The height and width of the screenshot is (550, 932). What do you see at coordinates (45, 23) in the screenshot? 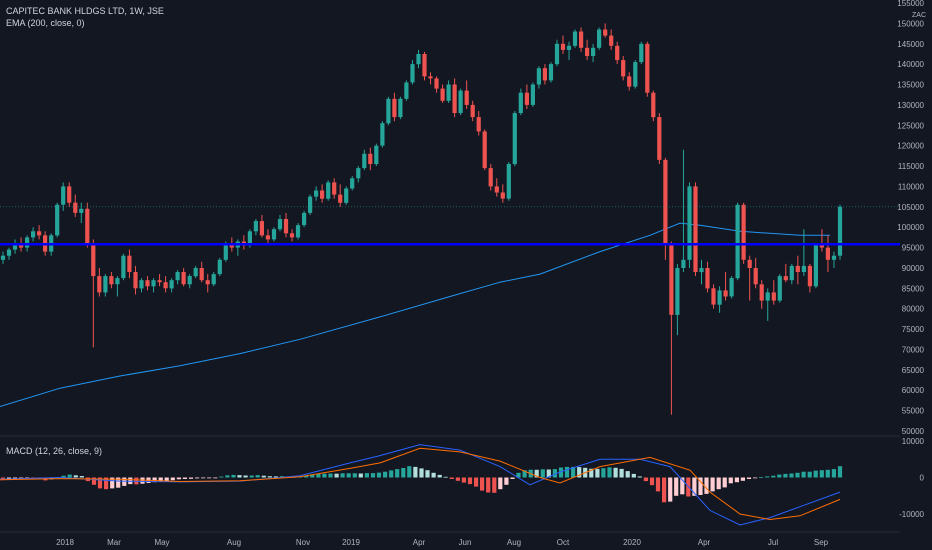
I see `ema-legend: EMA (200, close, 0)` at bounding box center [45, 23].